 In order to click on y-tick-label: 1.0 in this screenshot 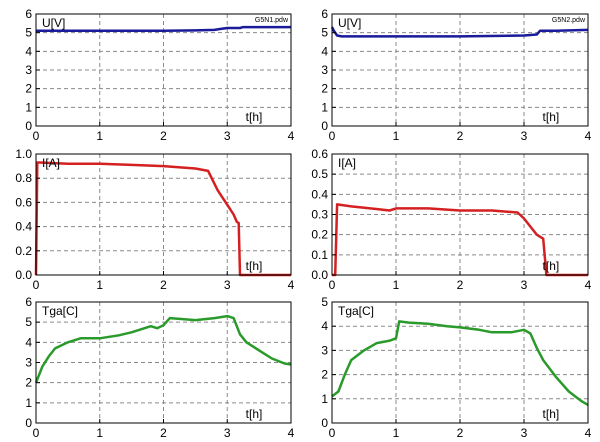, I will do `click(23, 154)`.